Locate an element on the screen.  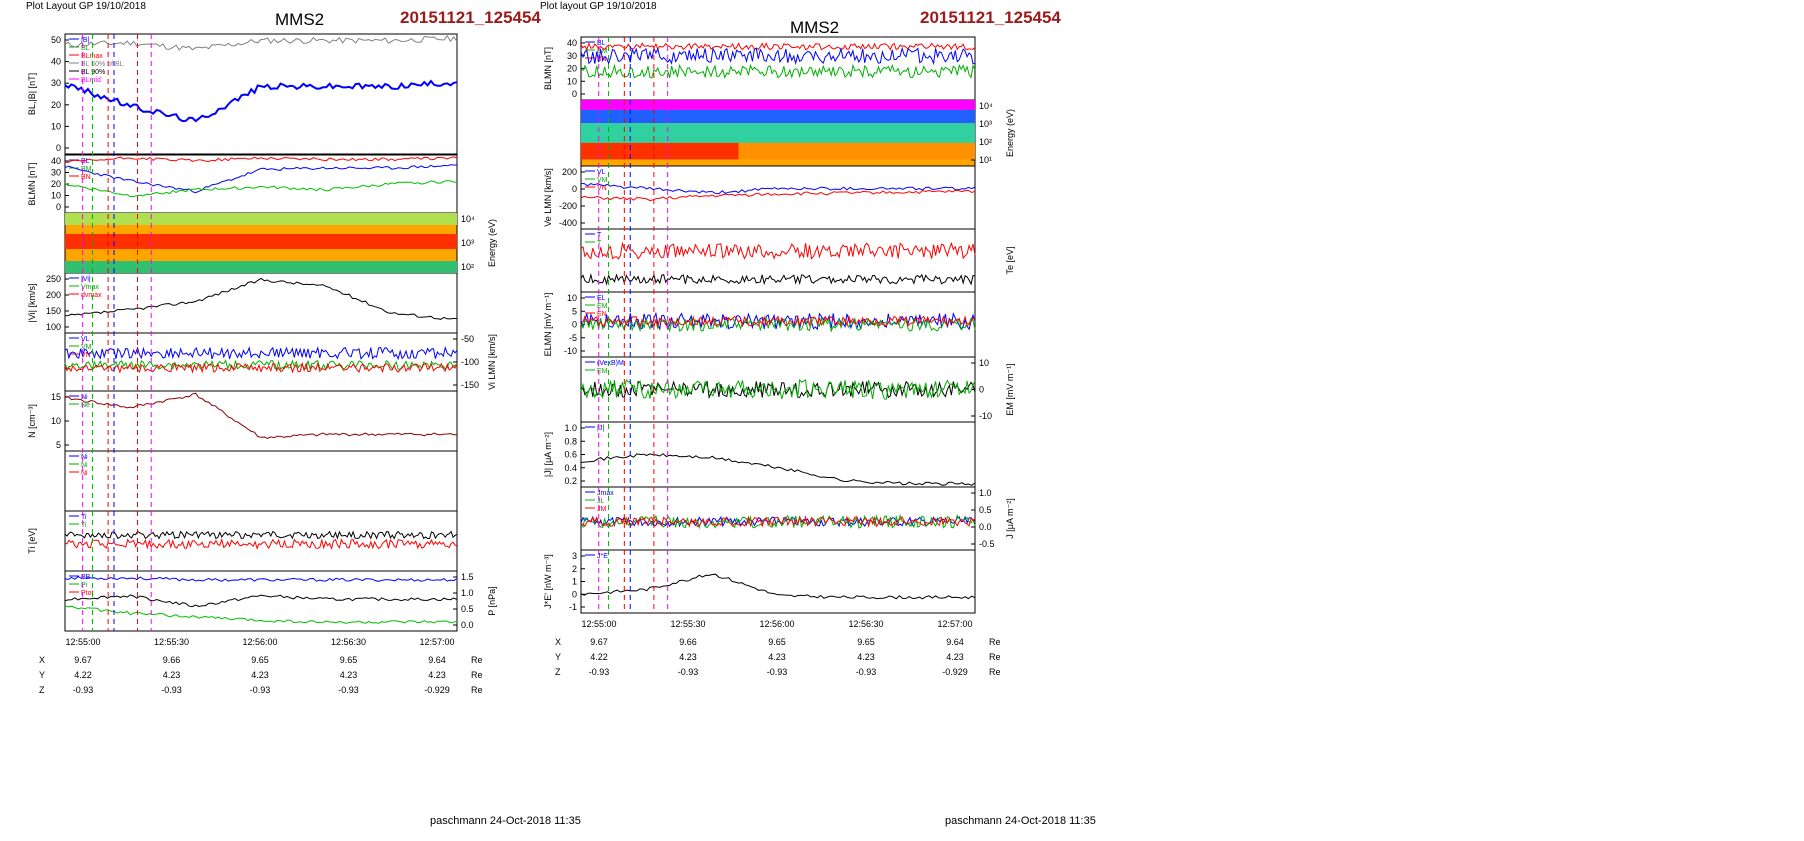
right-y-tick-label: 5 is located at coordinates (574, 311).